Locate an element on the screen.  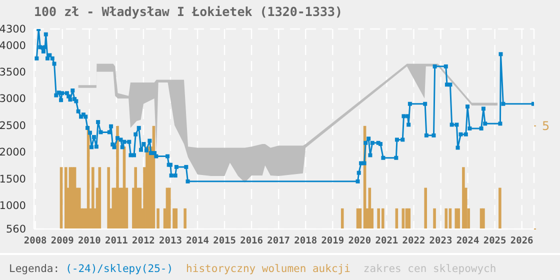
x-tick-label: 2013 is located at coordinates (170, 241).